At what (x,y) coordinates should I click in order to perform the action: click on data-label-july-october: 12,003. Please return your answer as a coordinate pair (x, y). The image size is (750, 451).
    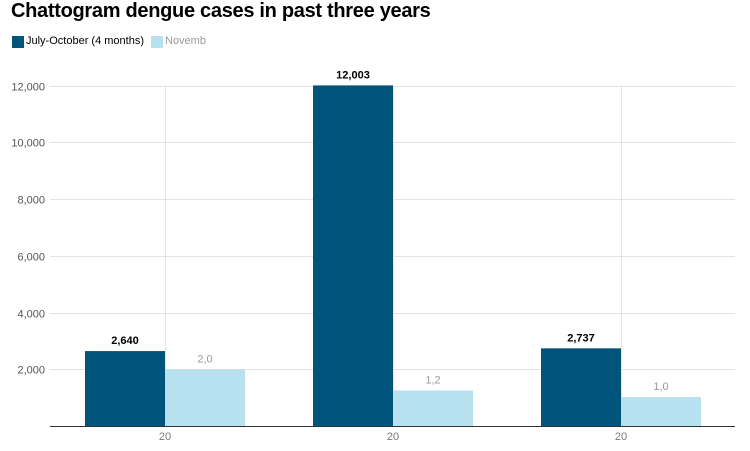
    Looking at the image, I should click on (353, 75).